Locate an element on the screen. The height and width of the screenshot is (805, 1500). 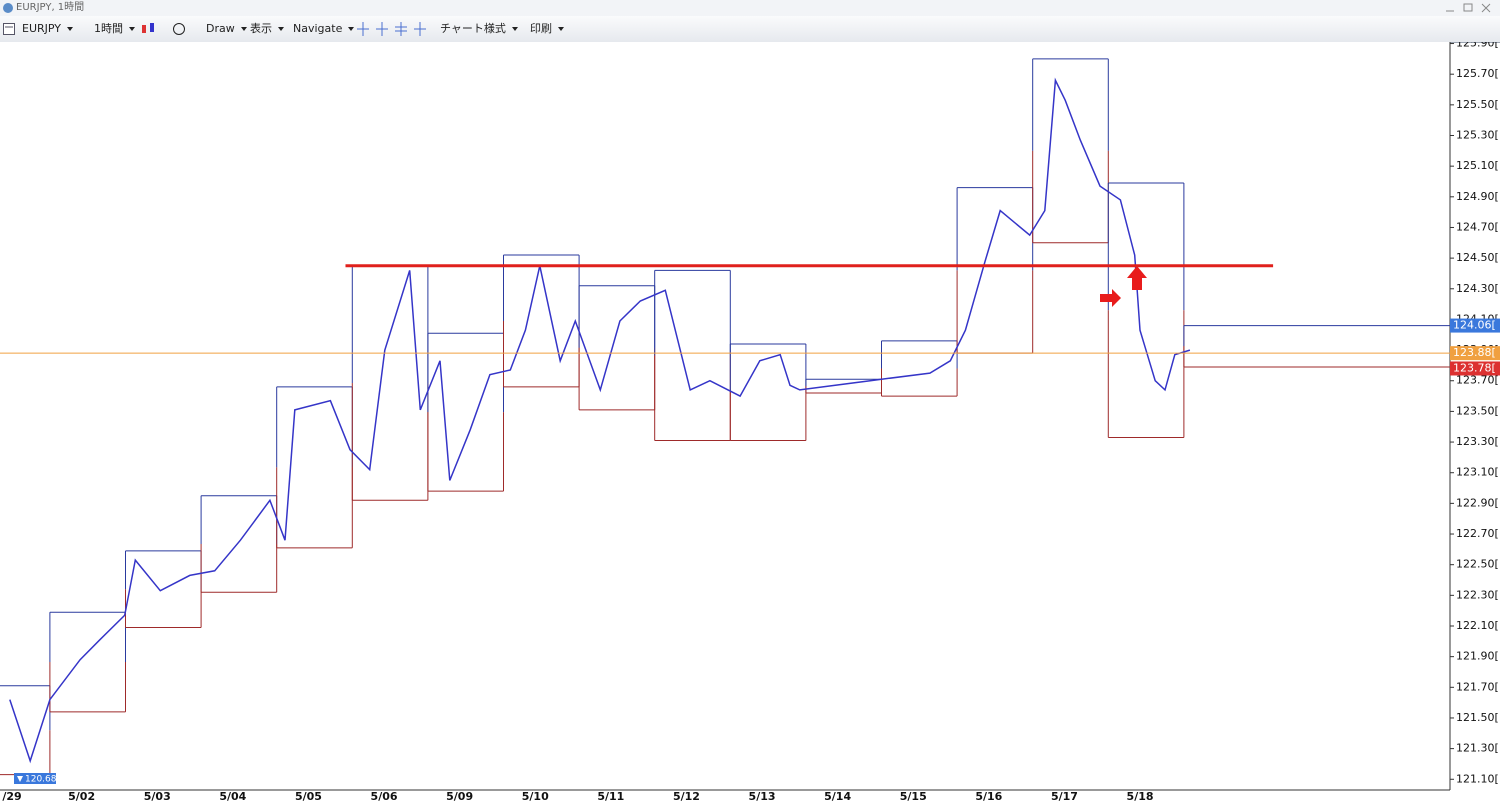
y-tick-label: 122.90[ is located at coordinates (1477, 502).